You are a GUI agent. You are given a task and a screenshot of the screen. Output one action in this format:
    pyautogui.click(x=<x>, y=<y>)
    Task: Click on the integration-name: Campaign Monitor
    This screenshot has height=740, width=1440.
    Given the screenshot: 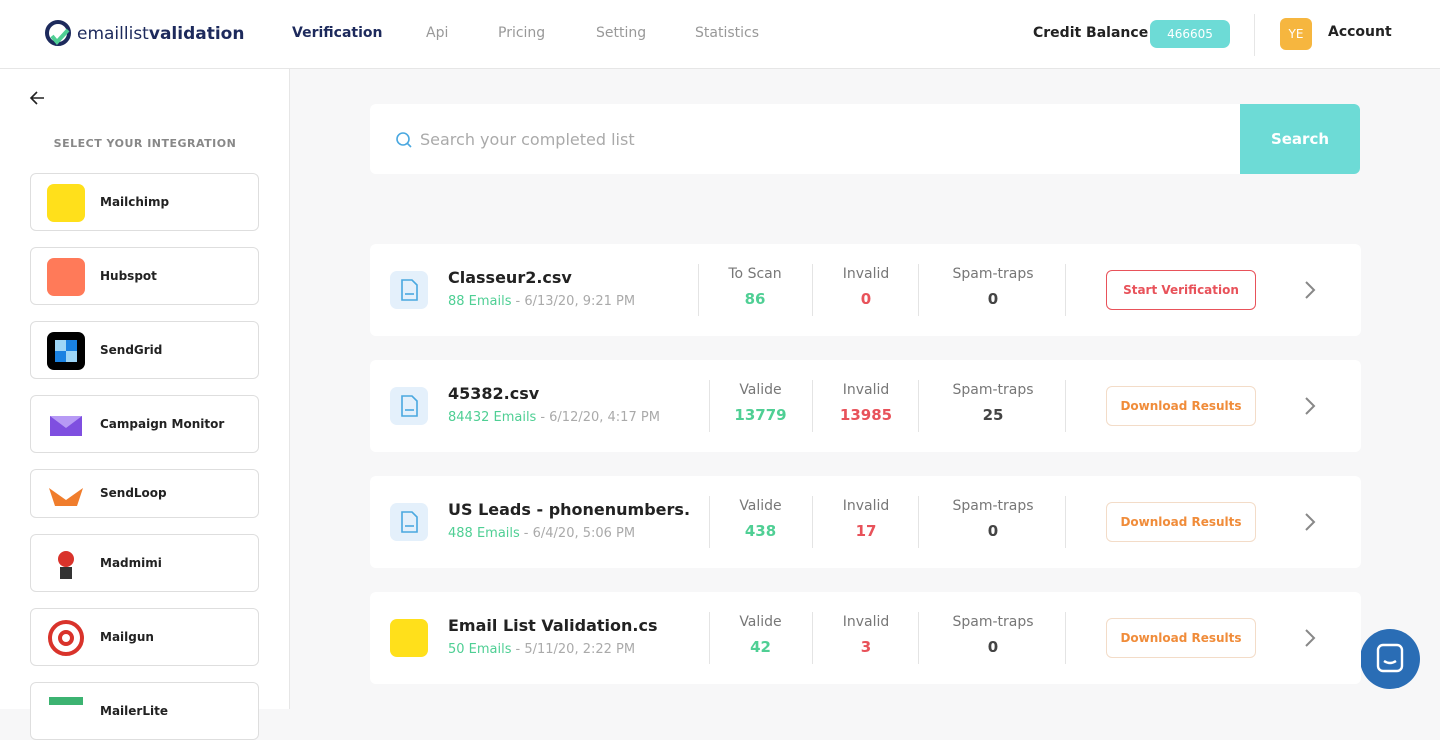 What is the action you would take?
    pyautogui.click(x=162, y=424)
    